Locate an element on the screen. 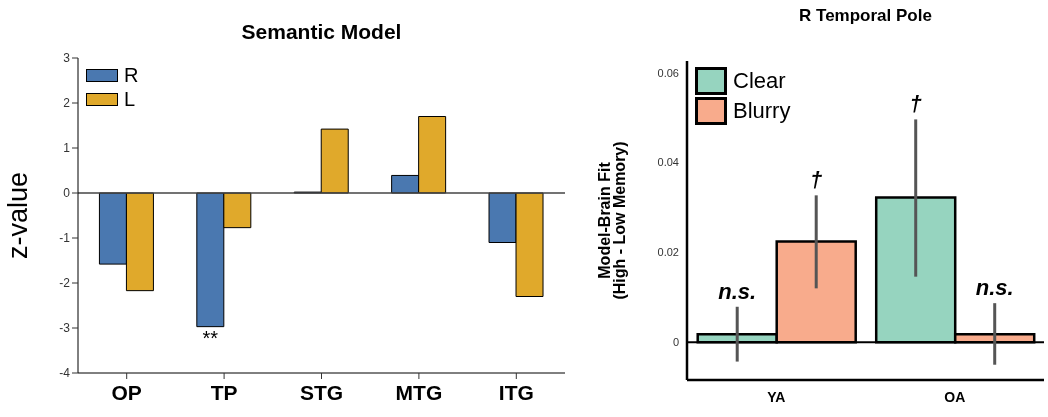 The width and height of the screenshot is (1048, 417). x-tick-label: OA is located at coordinates (955, 396).